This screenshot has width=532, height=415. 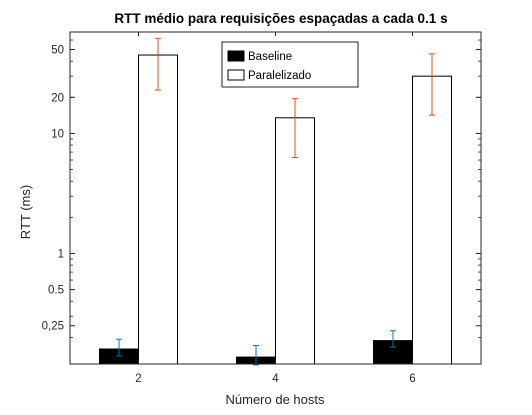 What do you see at coordinates (412, 379) in the screenshot?
I see `x-tick-label-6: 6` at bounding box center [412, 379].